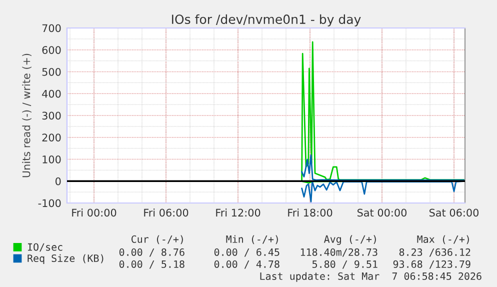 The width and height of the screenshot is (497, 287). Describe the element at coordinates (66, 259) in the screenshot. I see `legend-label: Req Size (KB)` at that location.